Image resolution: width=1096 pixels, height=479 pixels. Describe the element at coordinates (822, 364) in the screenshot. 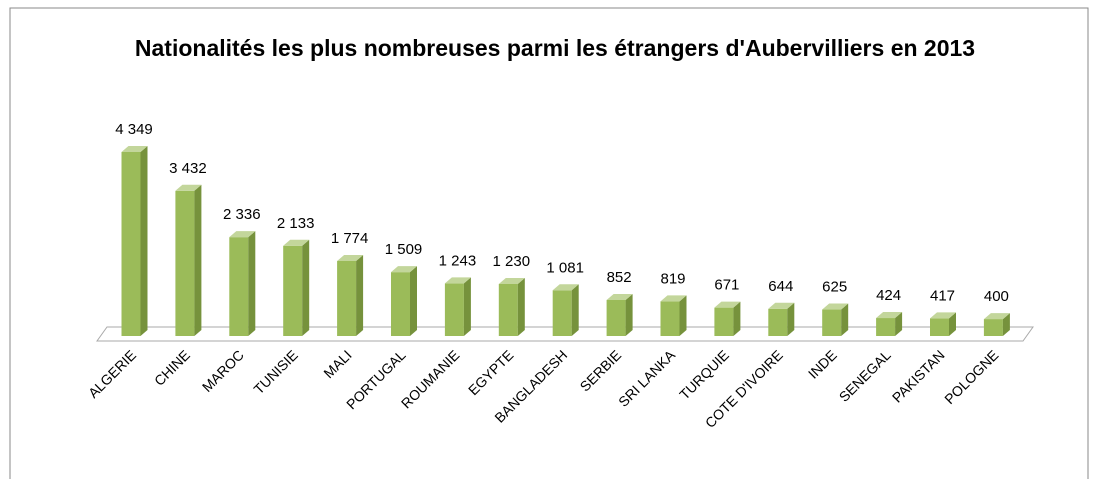

I see `x-tick-label: INDE` at that location.